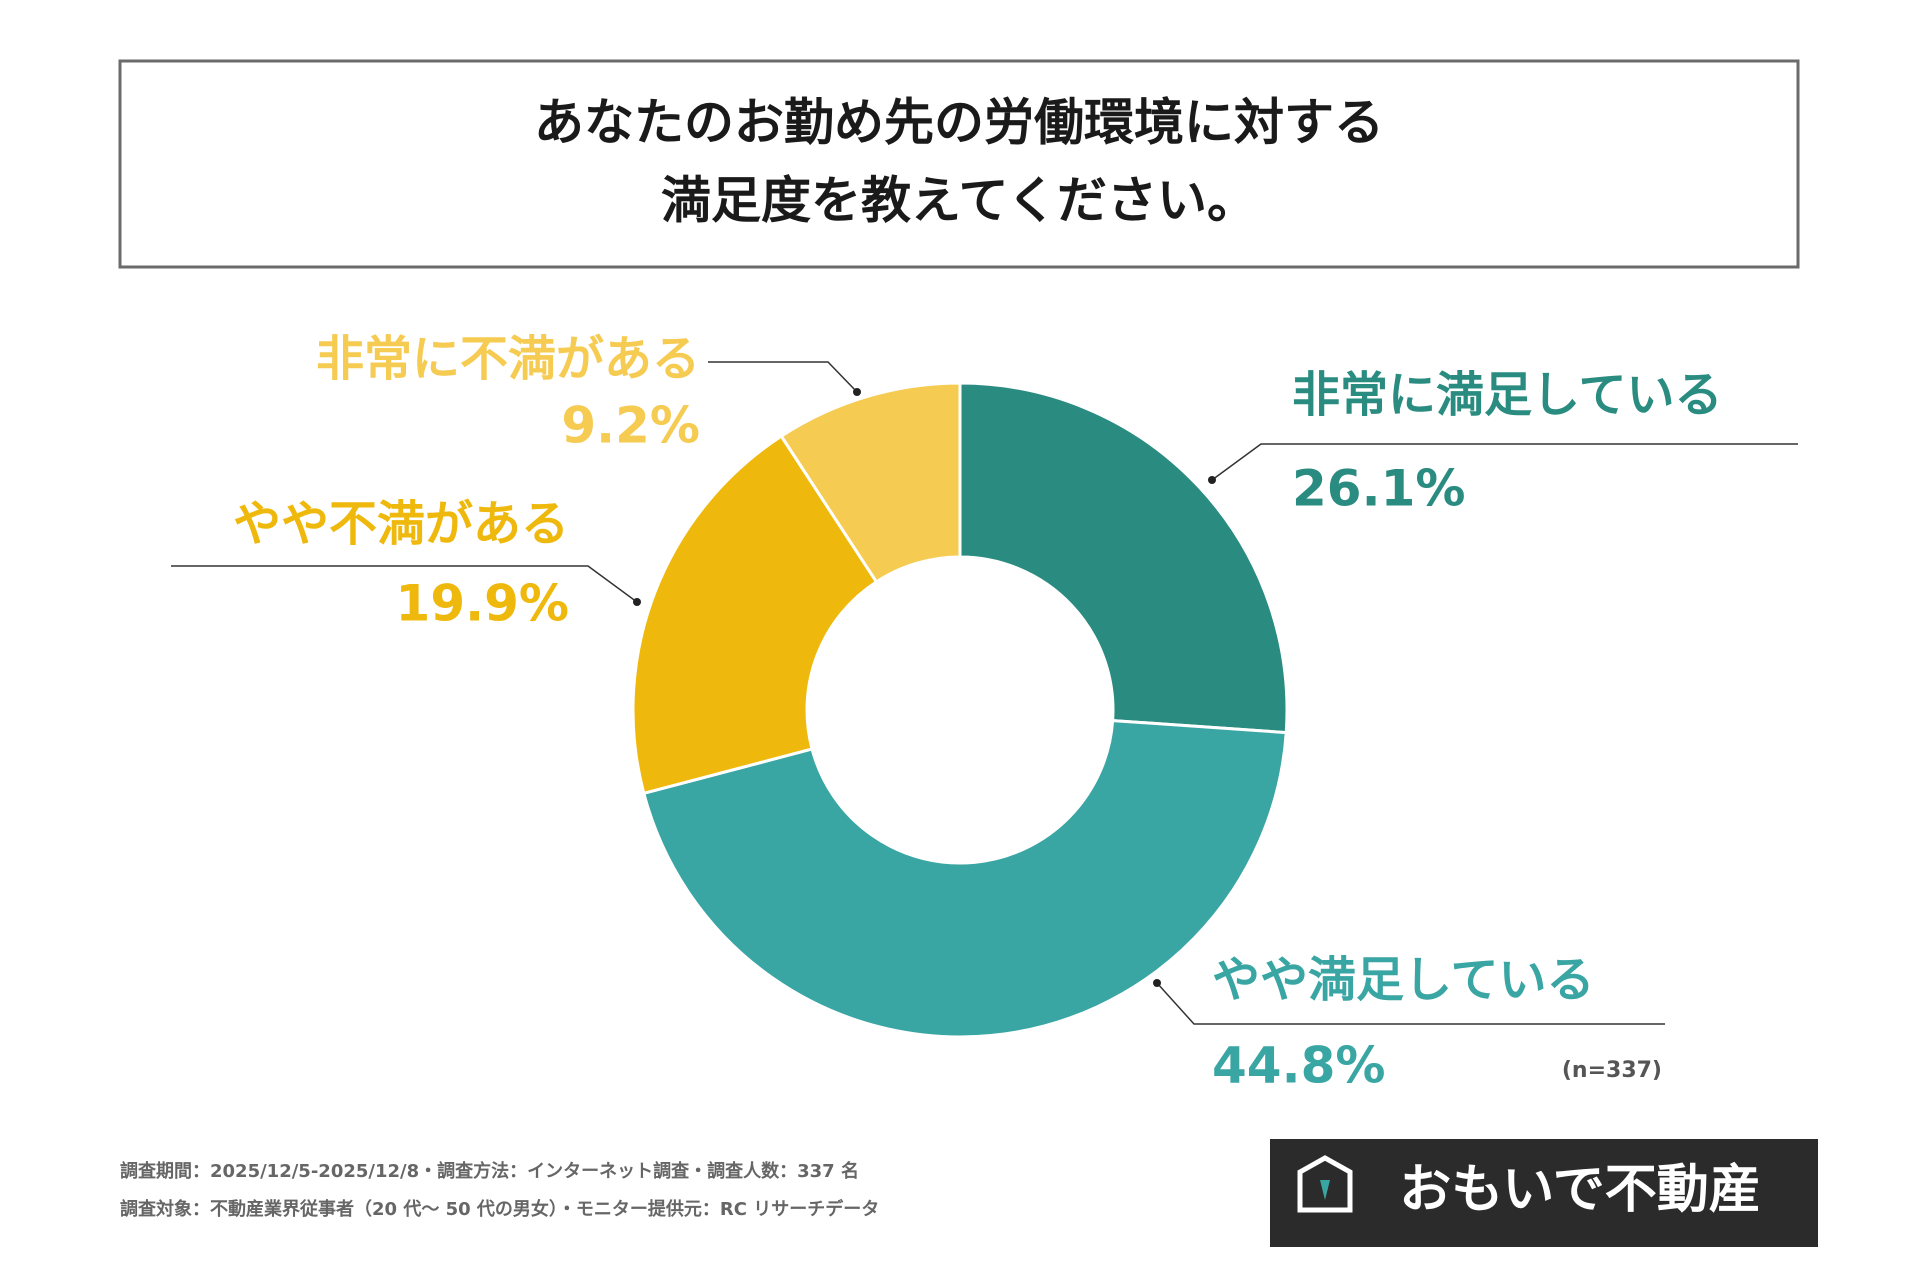  I want to click on slice-label: やや満足している, so click(1403, 980).